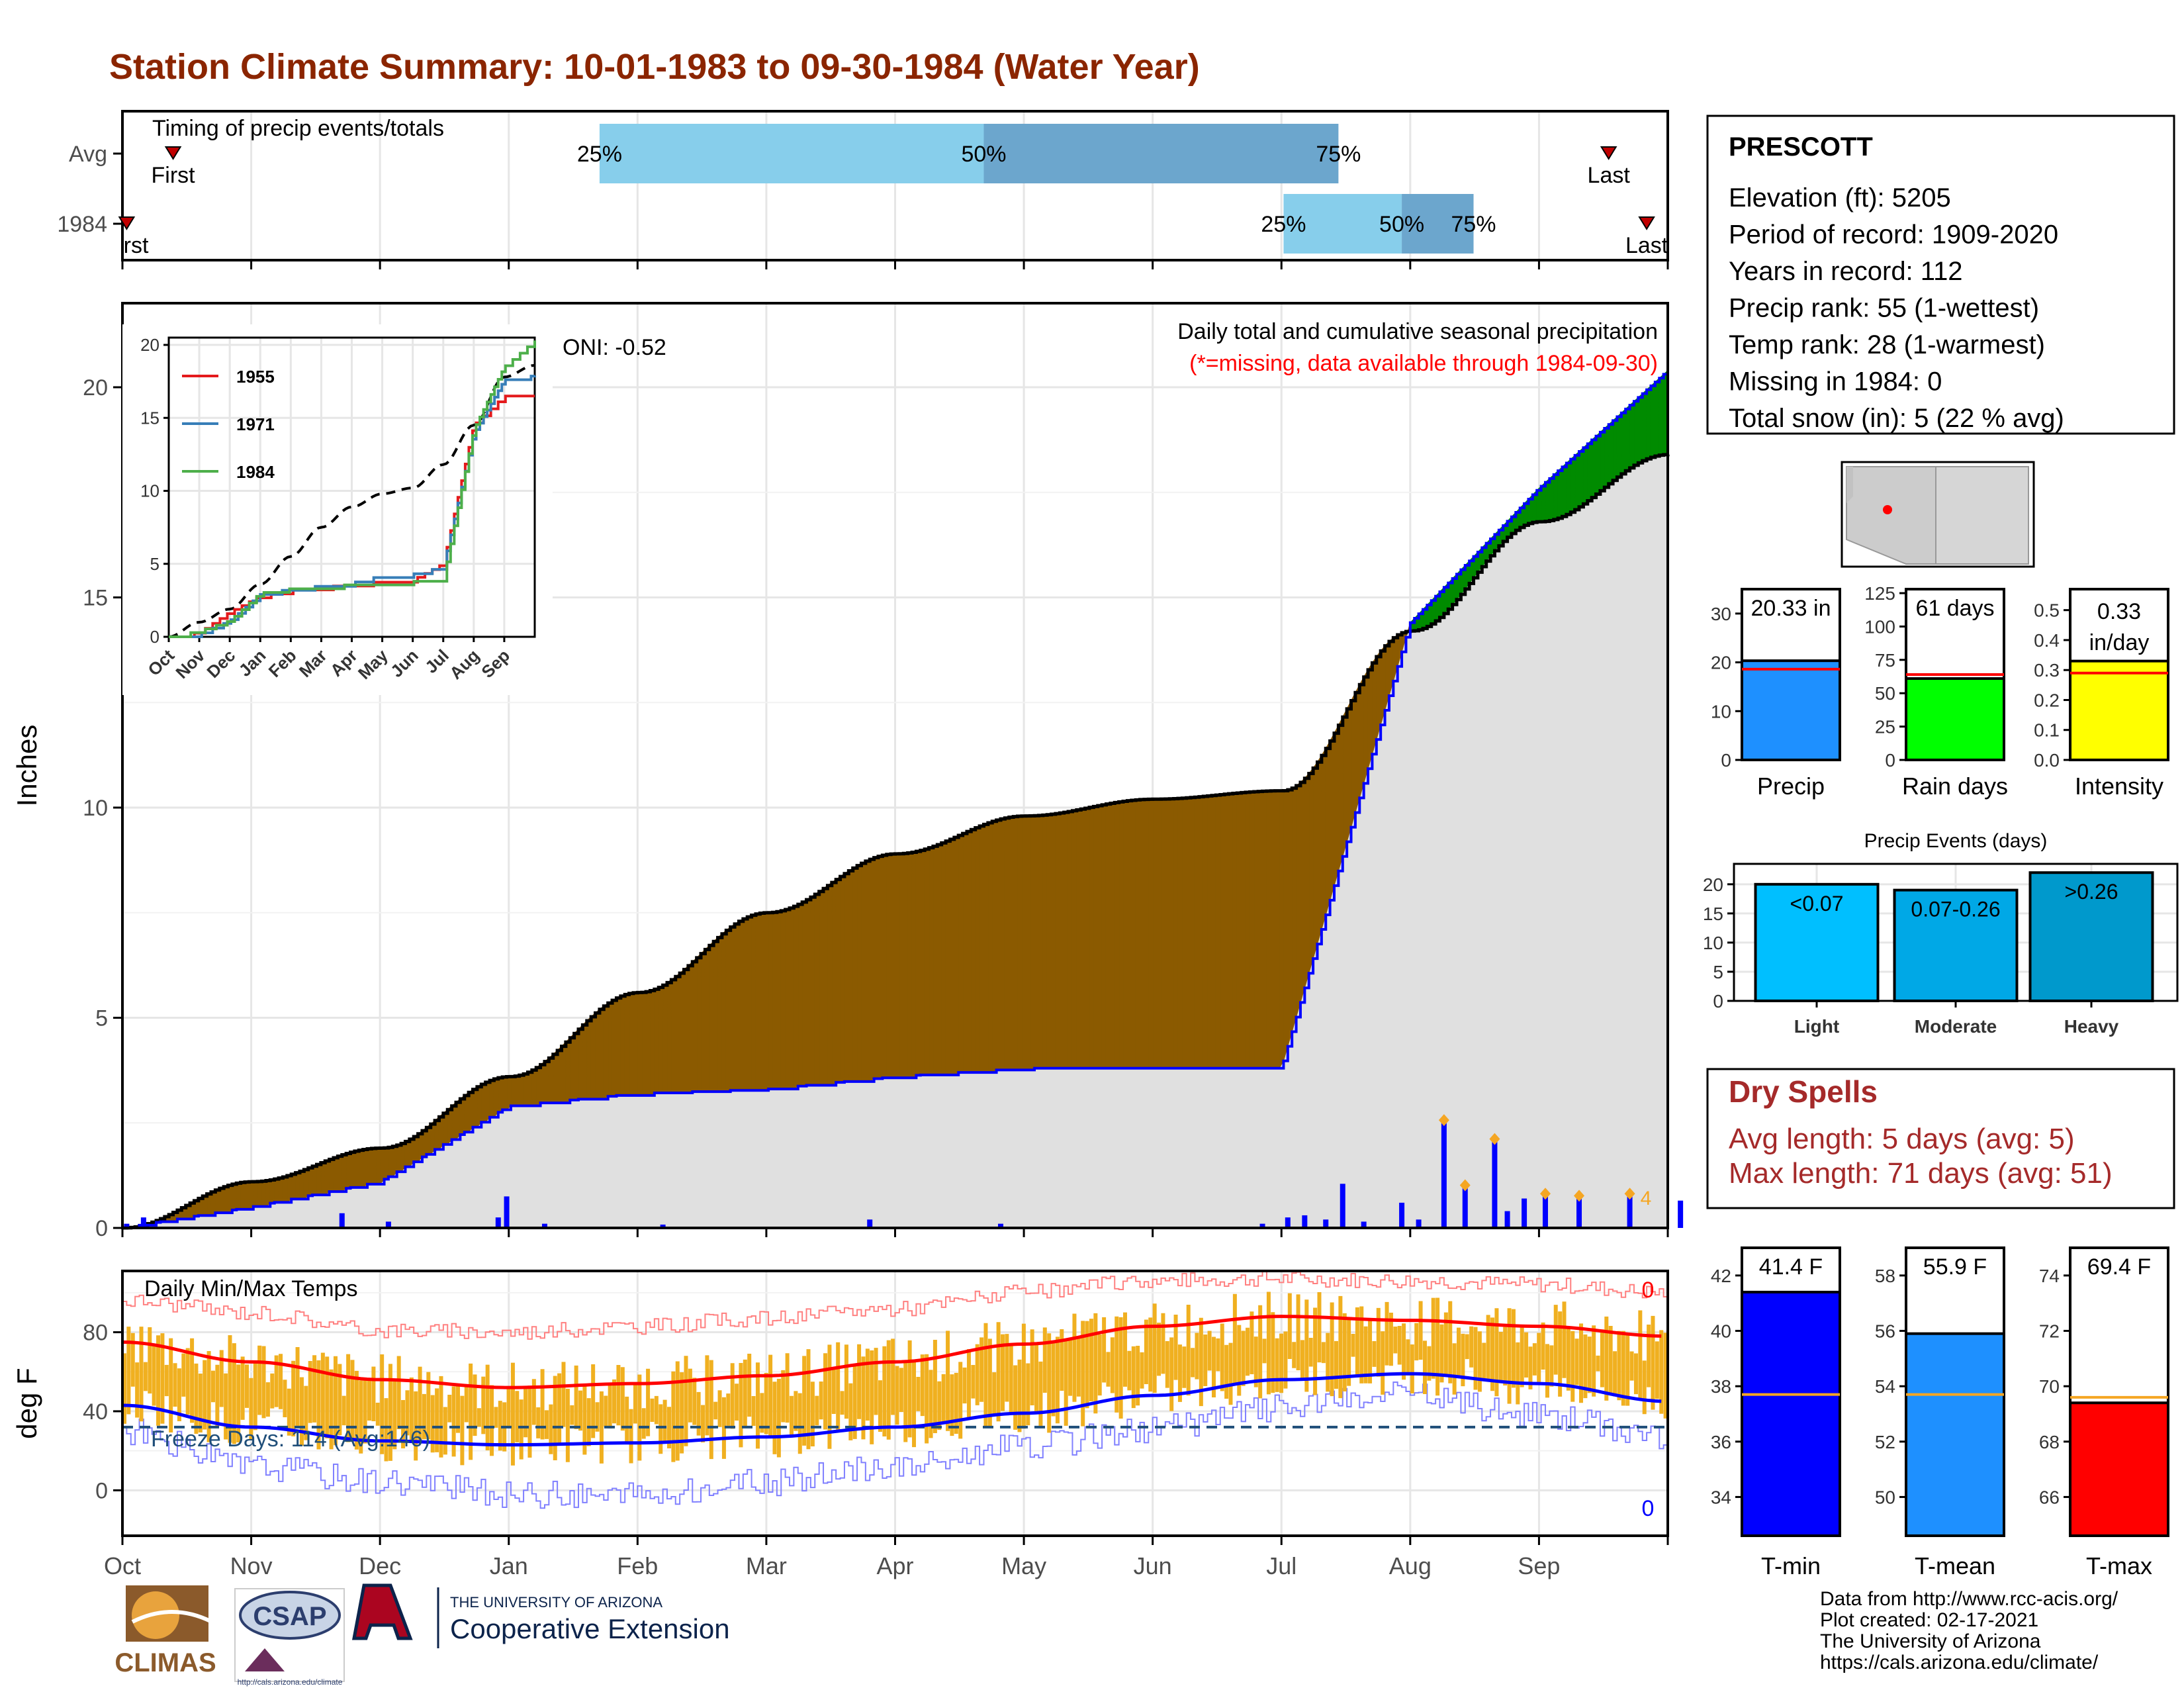 The width and height of the screenshot is (2184, 1688). What do you see at coordinates (2049, 1276) in the screenshot?
I see `temp-stat-tick-label: 74` at bounding box center [2049, 1276].